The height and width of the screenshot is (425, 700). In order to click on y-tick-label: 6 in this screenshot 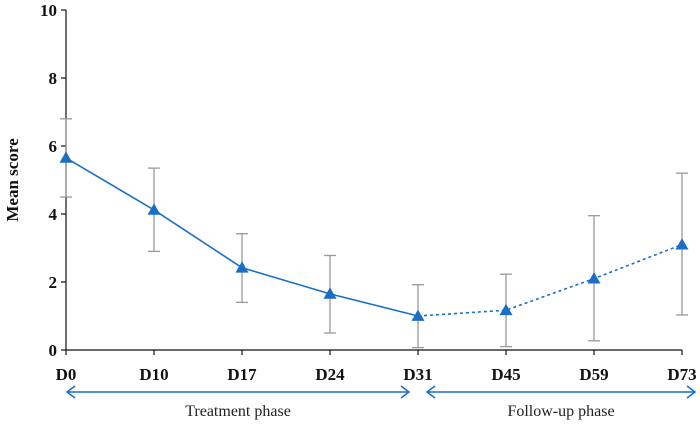, I will do `click(53, 146)`.